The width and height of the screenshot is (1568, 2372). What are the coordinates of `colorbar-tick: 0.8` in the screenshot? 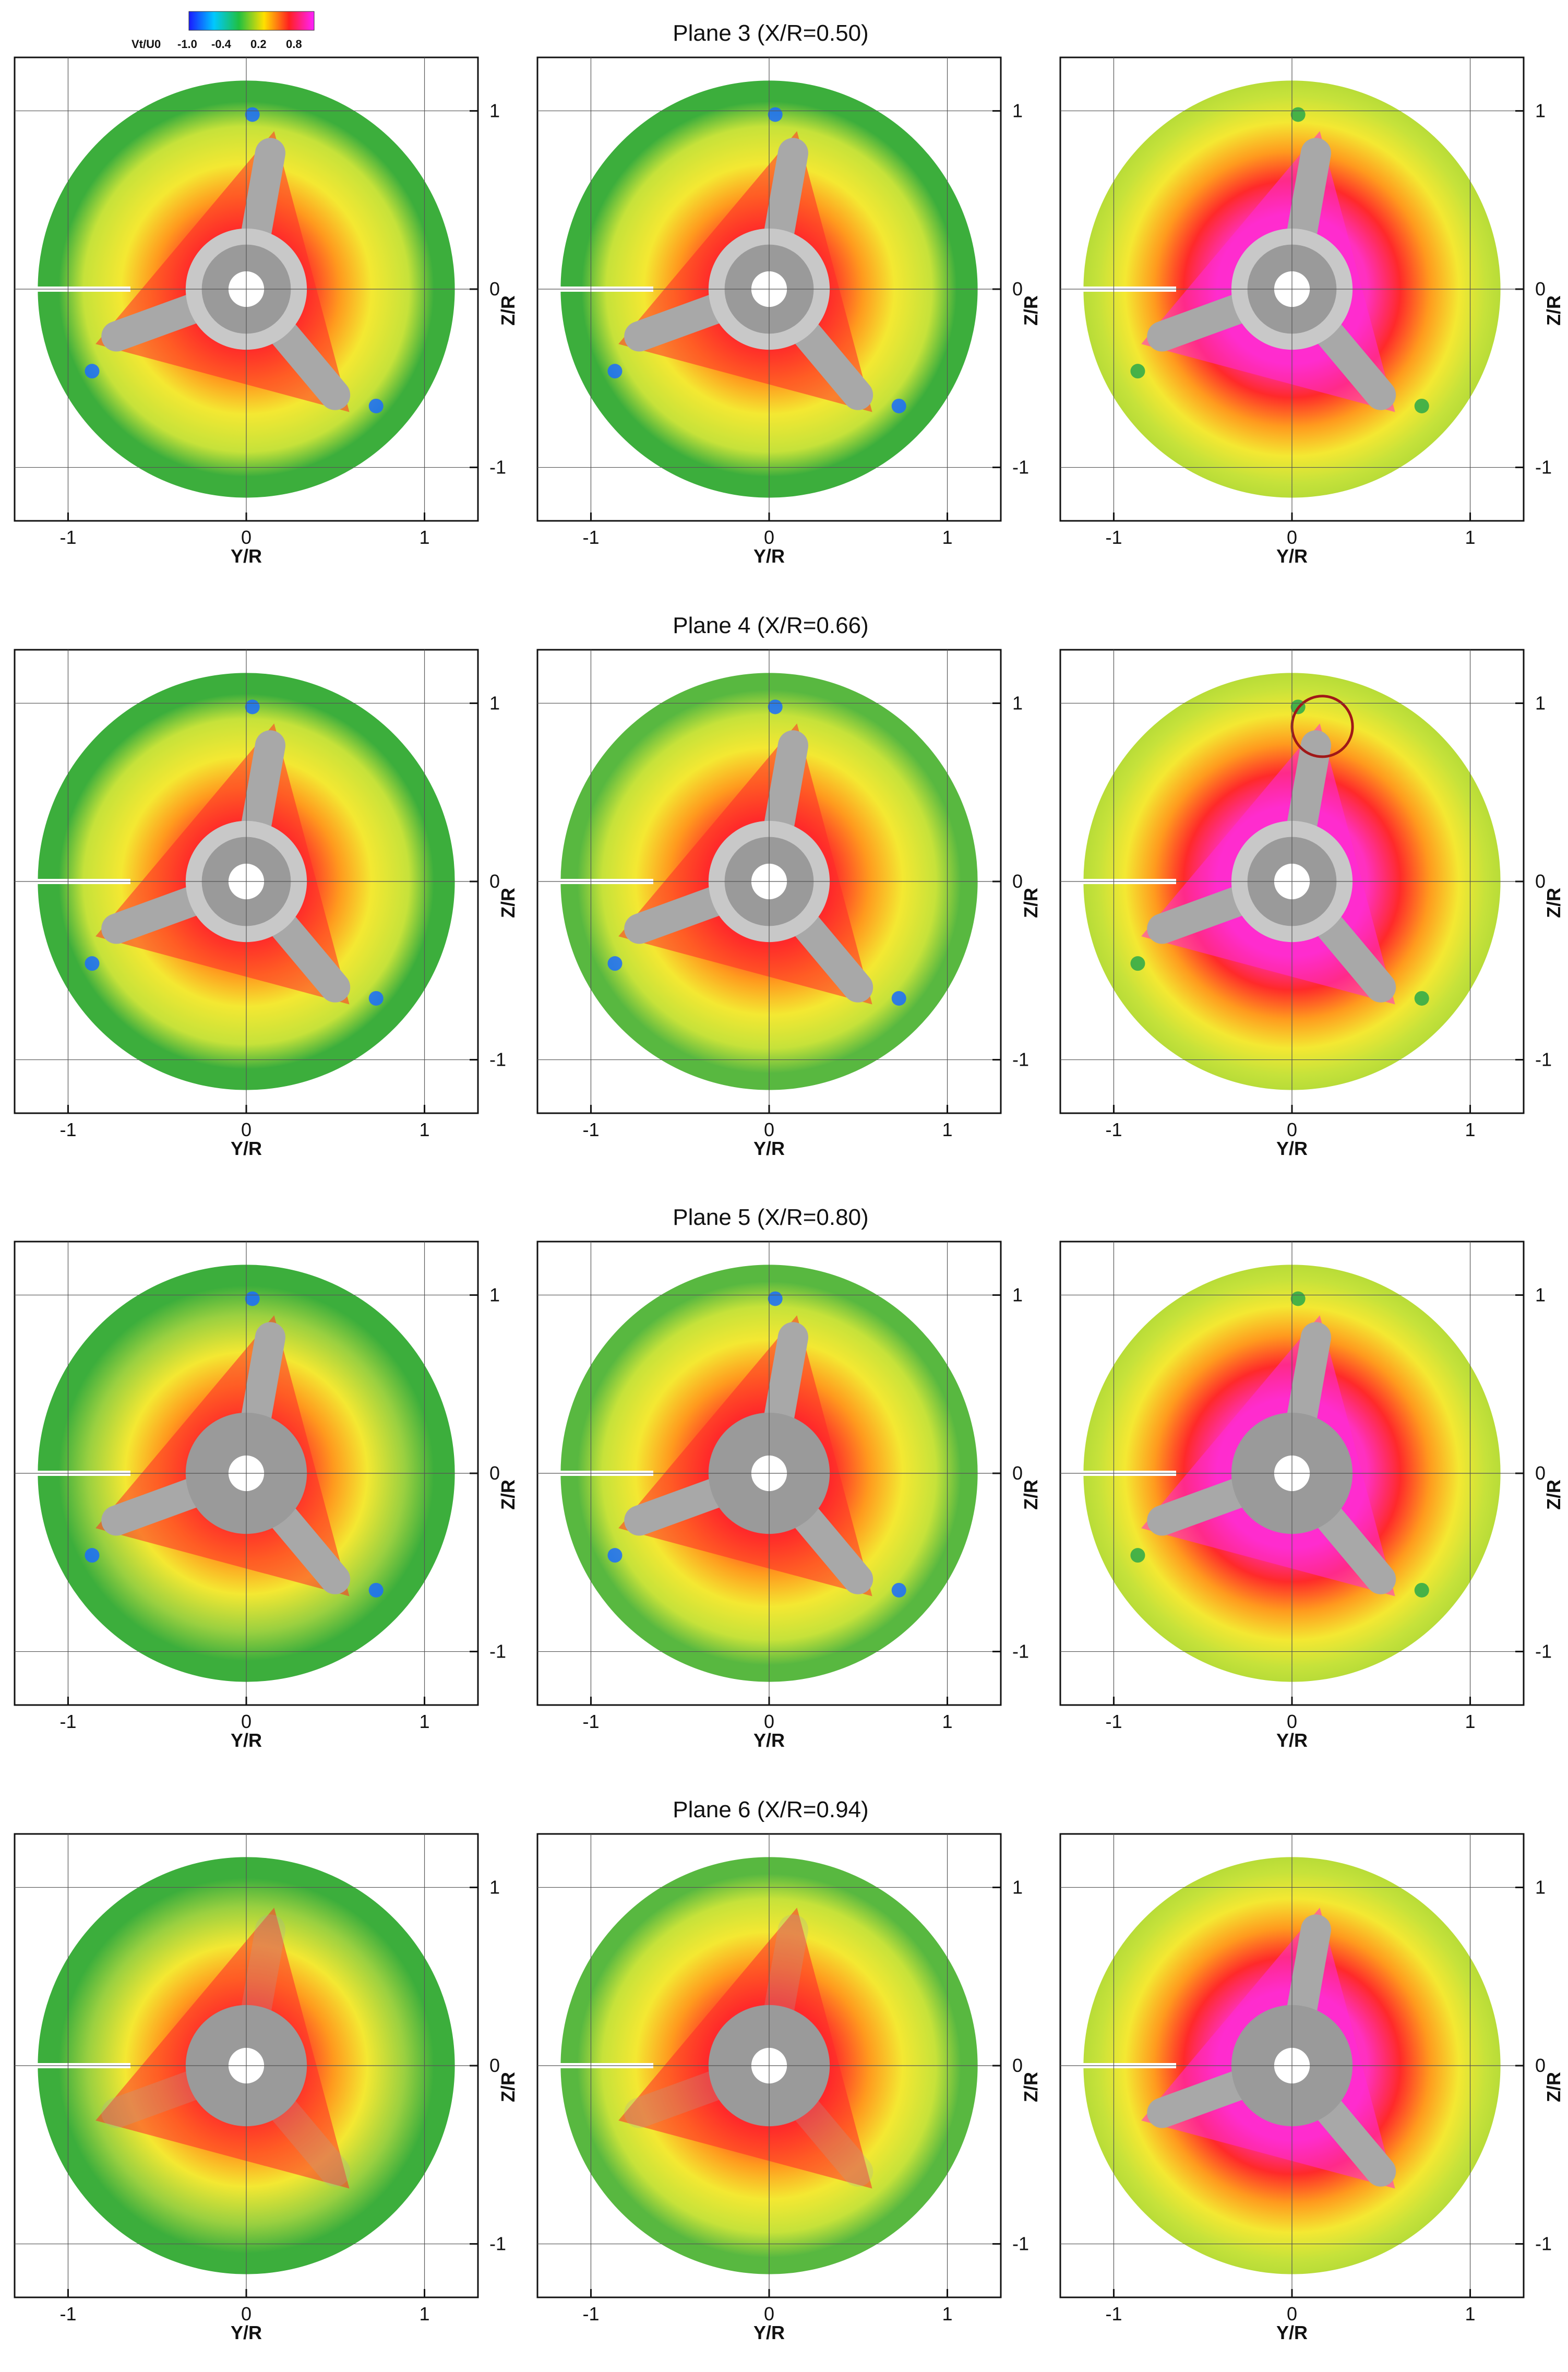 It's located at (294, 44).